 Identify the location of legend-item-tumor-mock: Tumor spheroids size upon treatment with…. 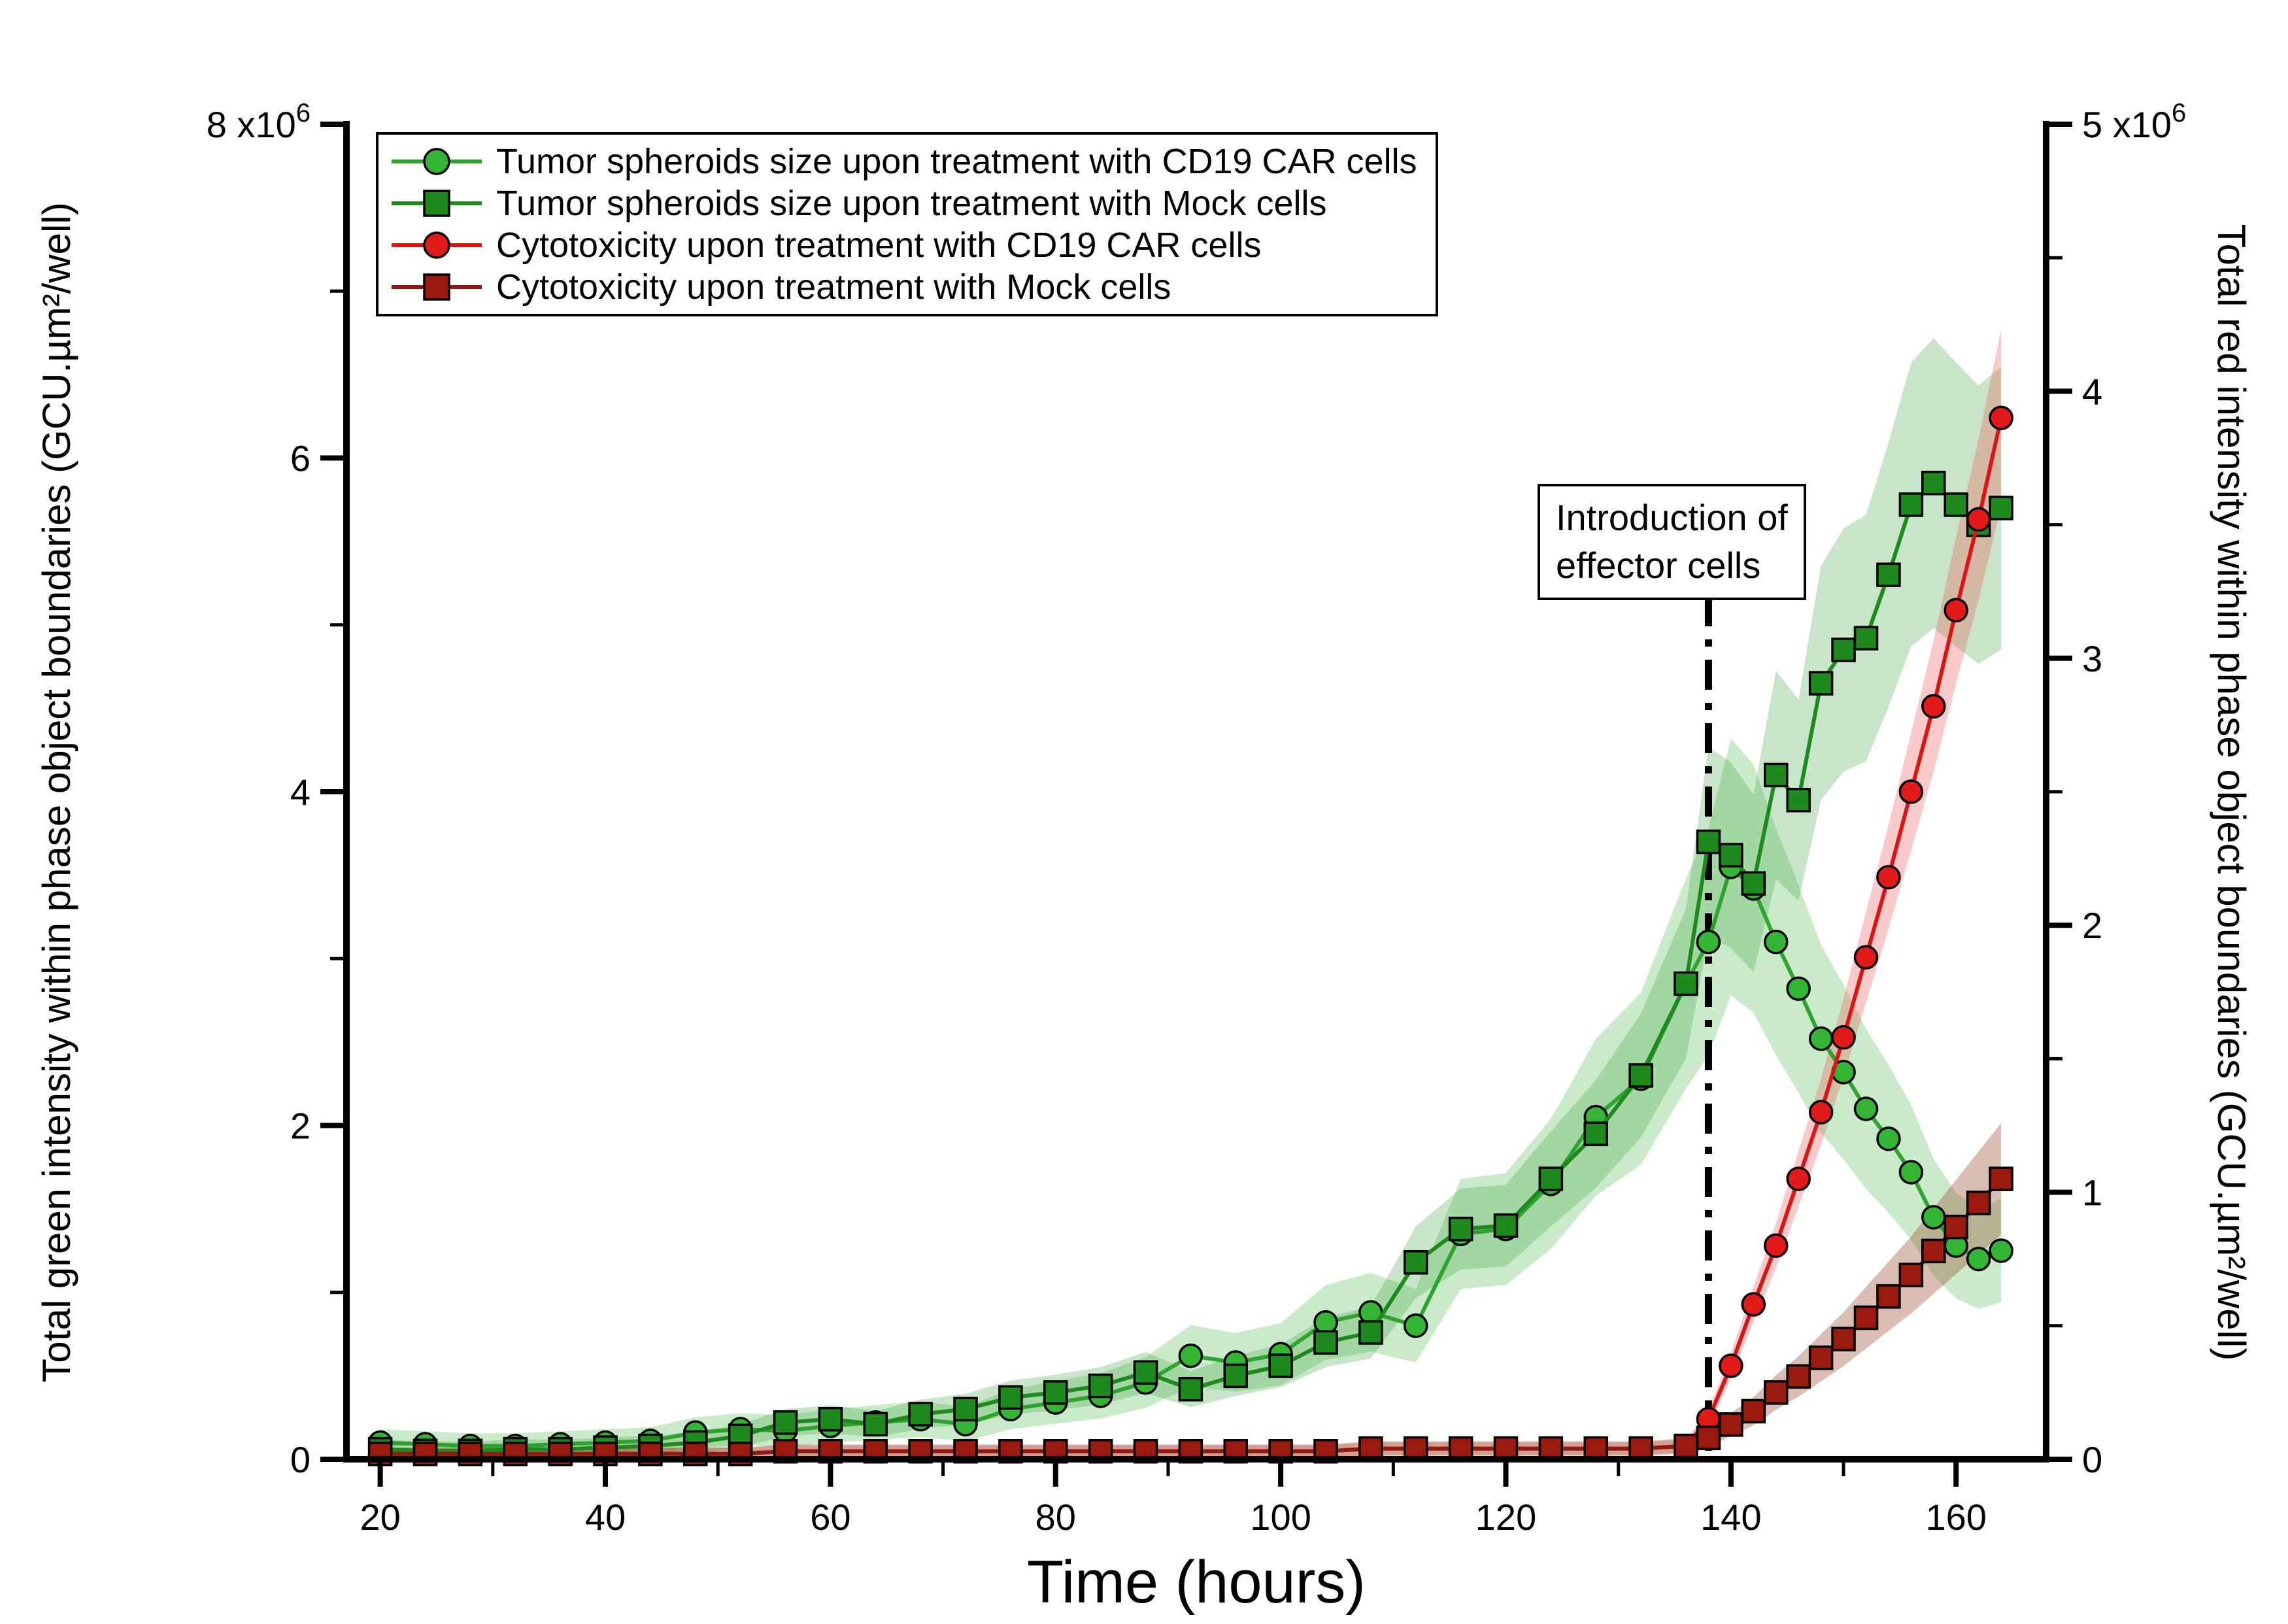
(902, 203).